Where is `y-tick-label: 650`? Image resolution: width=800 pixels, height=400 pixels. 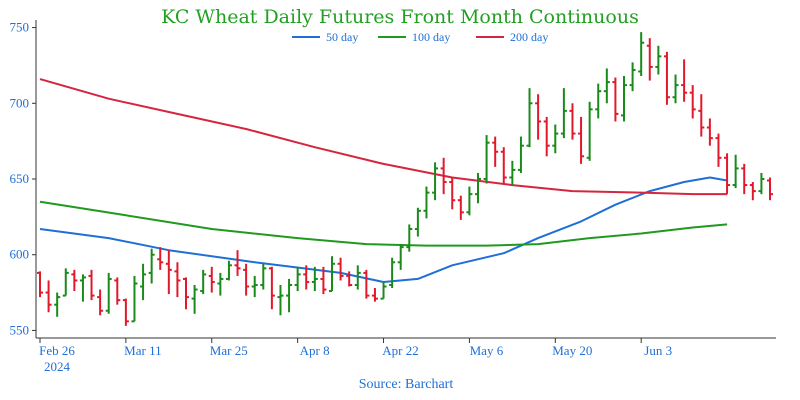
y-tick-label: 650 is located at coordinates (20, 178).